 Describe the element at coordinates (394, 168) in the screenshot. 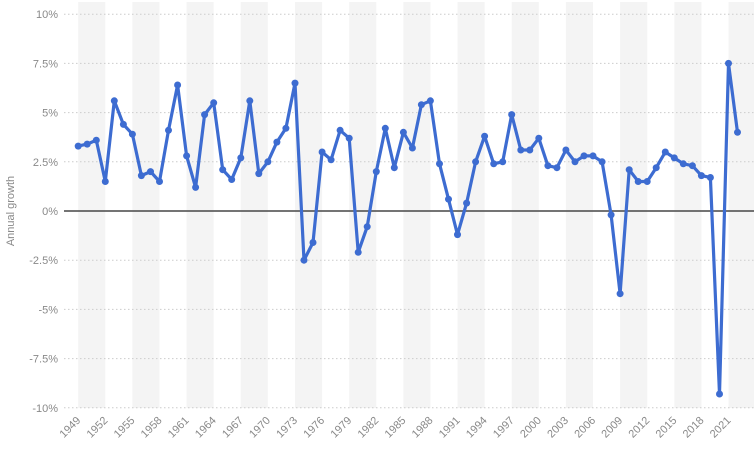

I see `data-point-1984` at that location.